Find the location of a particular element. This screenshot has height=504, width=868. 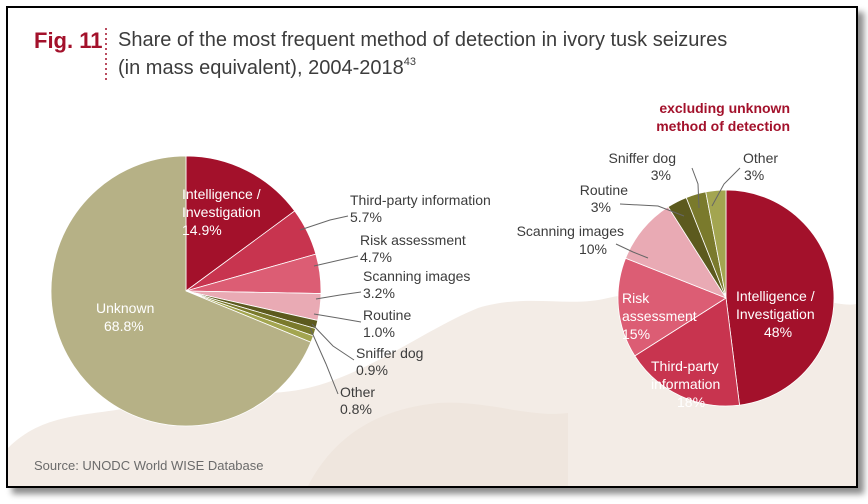

sub-slice-other is located at coordinates (716, 244).